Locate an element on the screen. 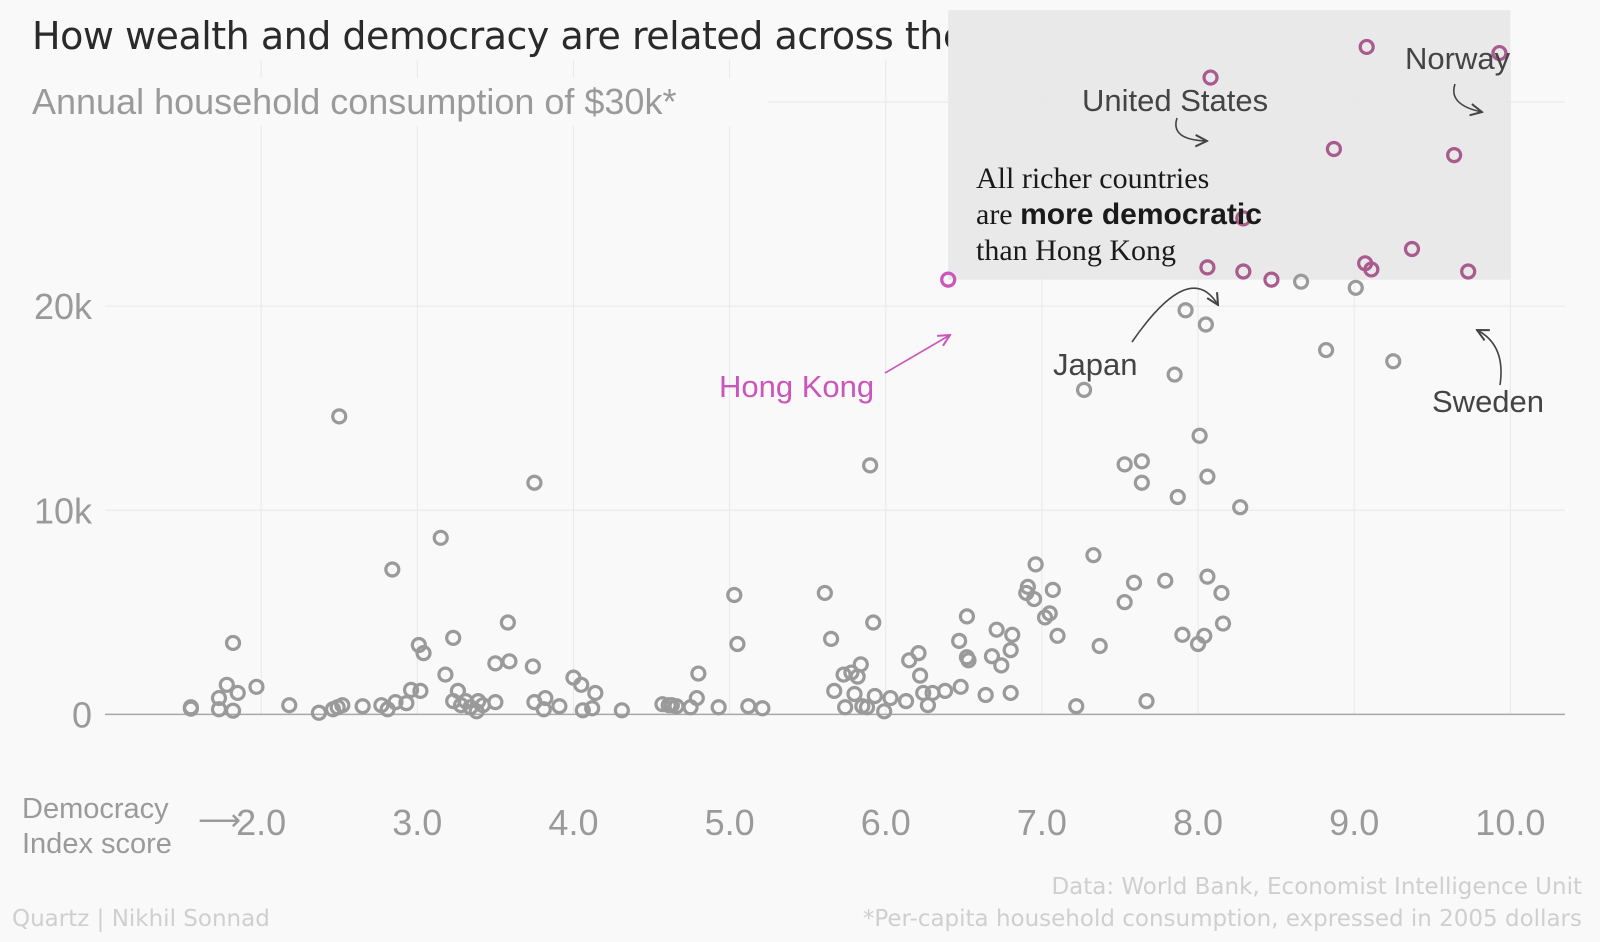 The image size is (1600, 942). x-tick-label: 10.0 is located at coordinates (1510, 822).